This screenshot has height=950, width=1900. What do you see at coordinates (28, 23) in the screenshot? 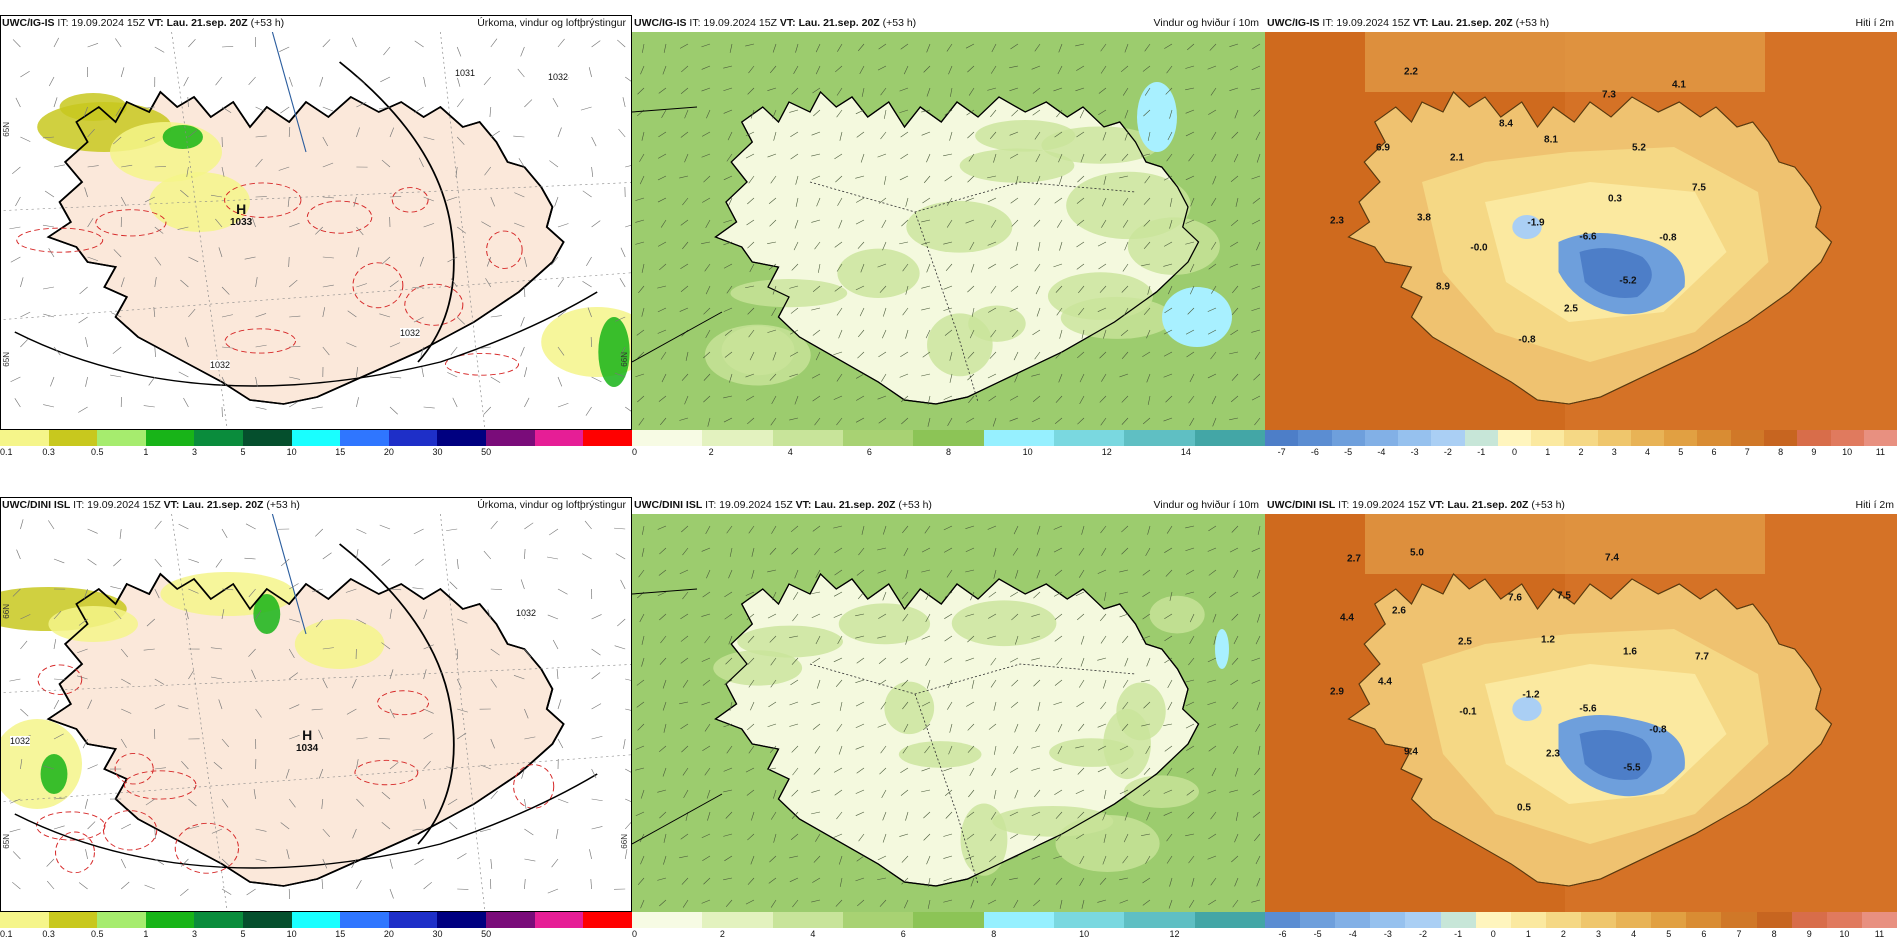
I see `model-name: UWC/IG-IS` at bounding box center [28, 23].